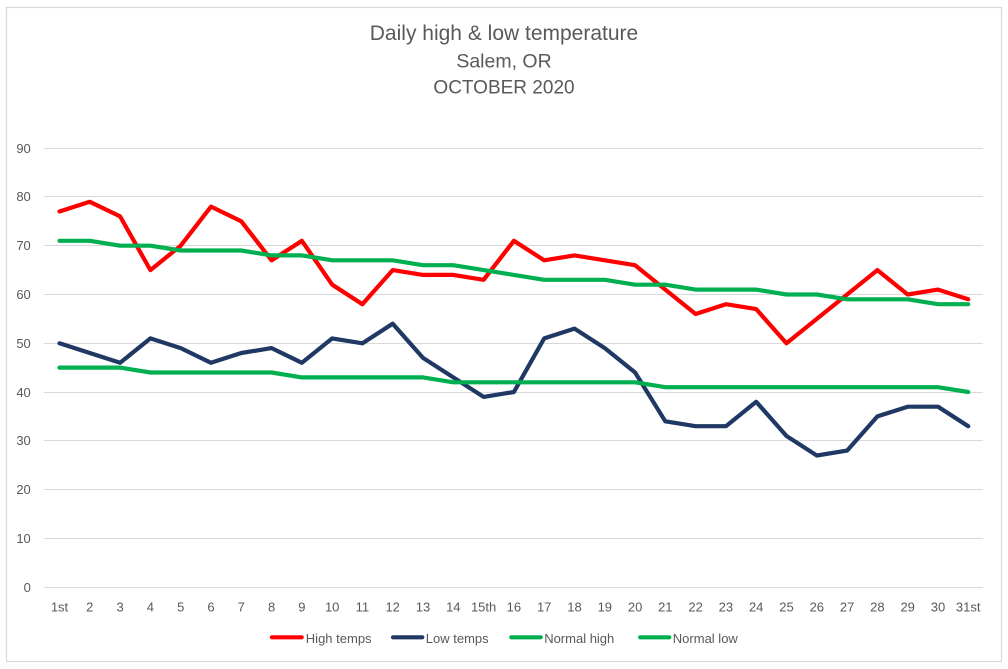 The height and width of the screenshot is (669, 1008). I want to click on svg-text: 21, so click(665, 607).